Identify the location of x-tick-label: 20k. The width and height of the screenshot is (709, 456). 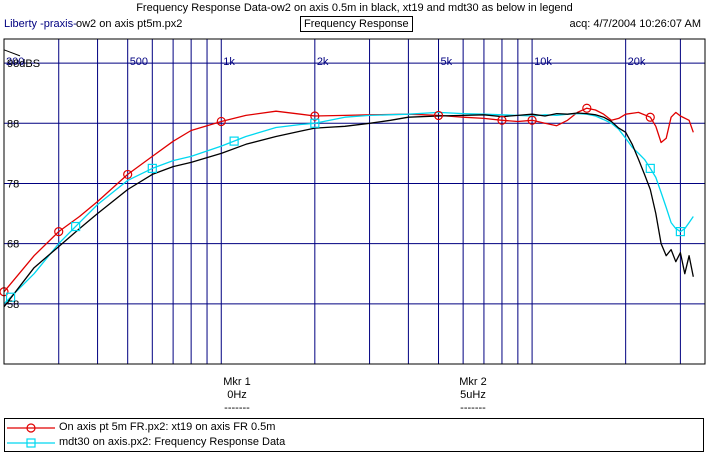
(637, 62).